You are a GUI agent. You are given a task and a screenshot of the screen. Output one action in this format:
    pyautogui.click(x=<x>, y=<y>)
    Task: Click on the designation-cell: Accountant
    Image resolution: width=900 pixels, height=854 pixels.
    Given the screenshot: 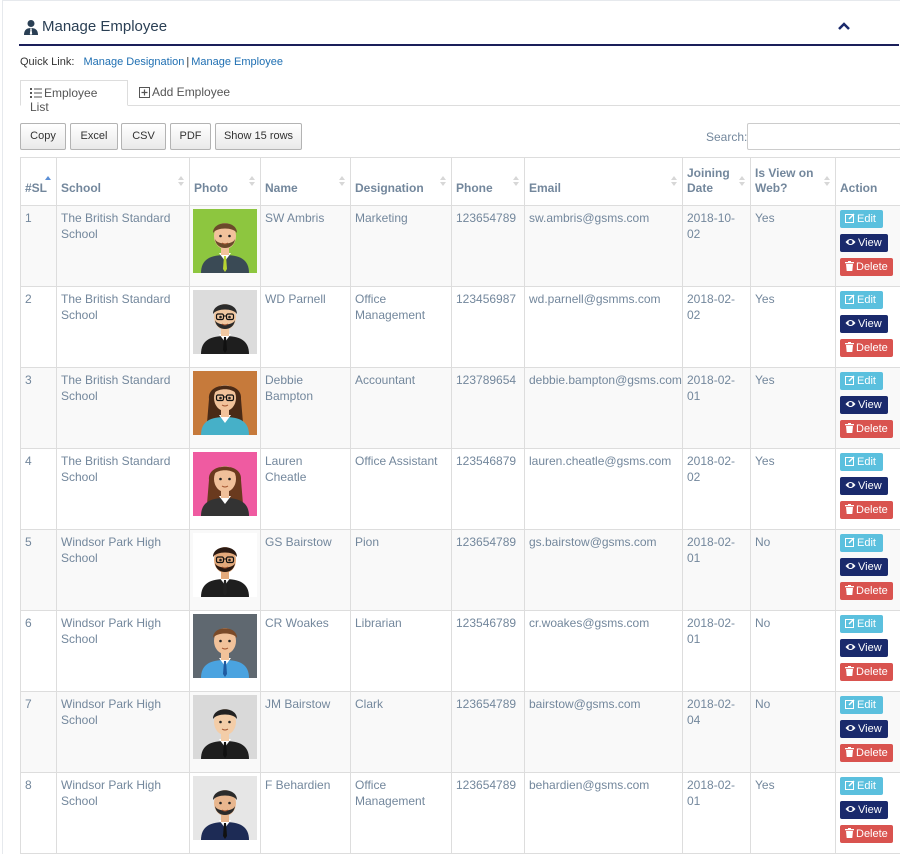 What is the action you would take?
    pyautogui.click(x=401, y=408)
    